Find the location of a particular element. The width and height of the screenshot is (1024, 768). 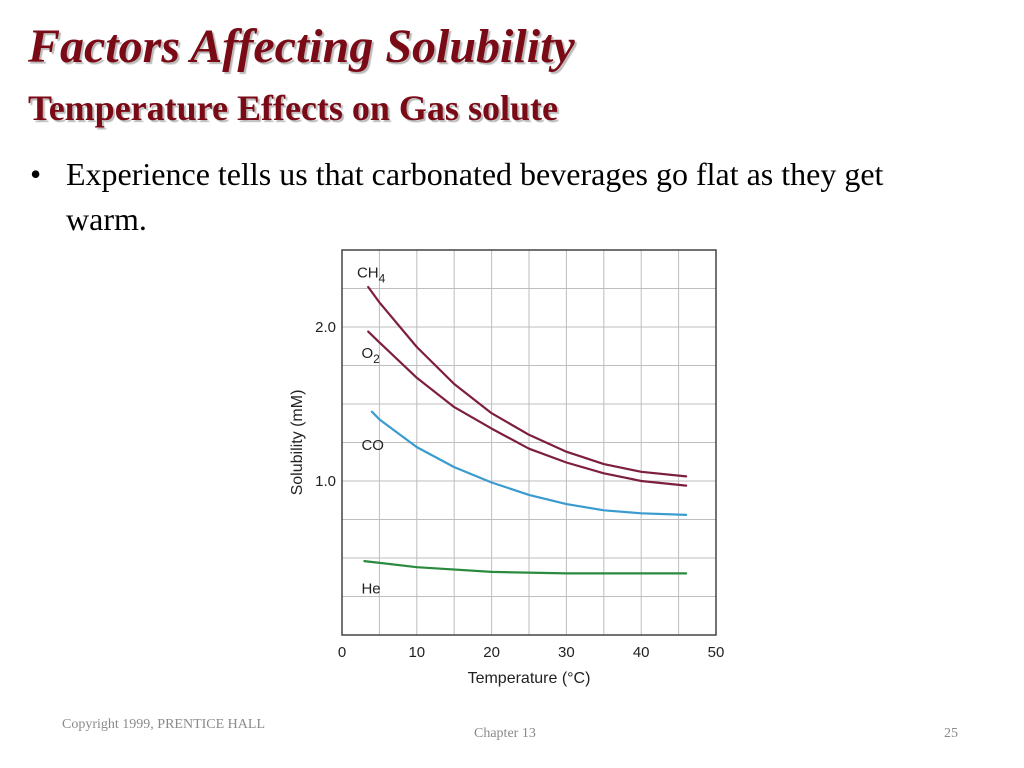

slide-subtitle: Temperature Effects on Gas solute is located at coordinates (293, 108).